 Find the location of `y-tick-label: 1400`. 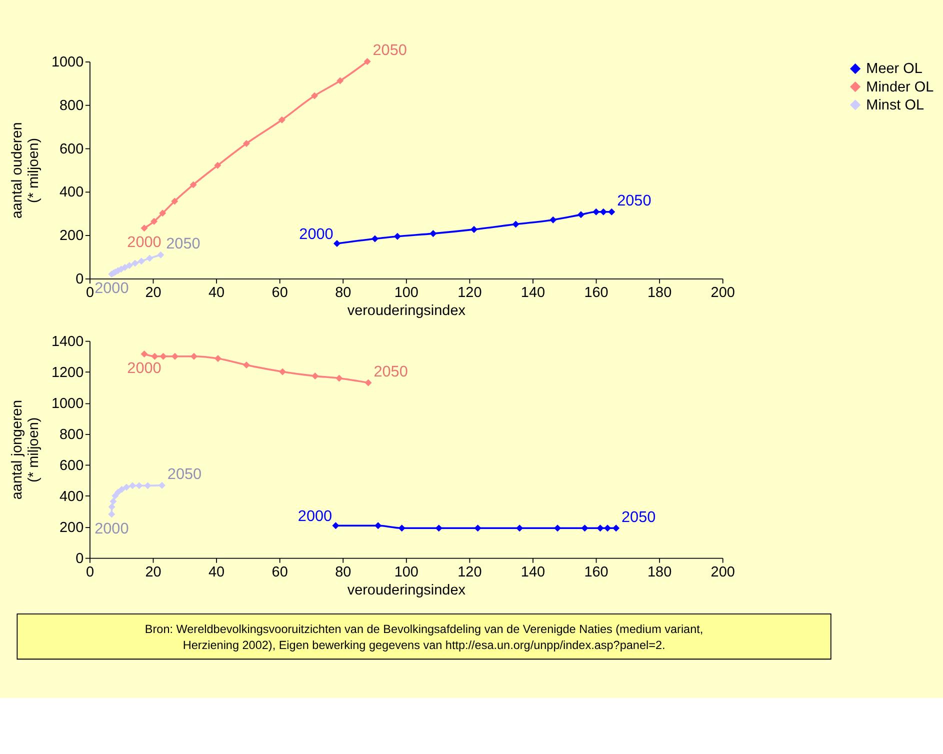

y-tick-label: 1400 is located at coordinates (67, 342).